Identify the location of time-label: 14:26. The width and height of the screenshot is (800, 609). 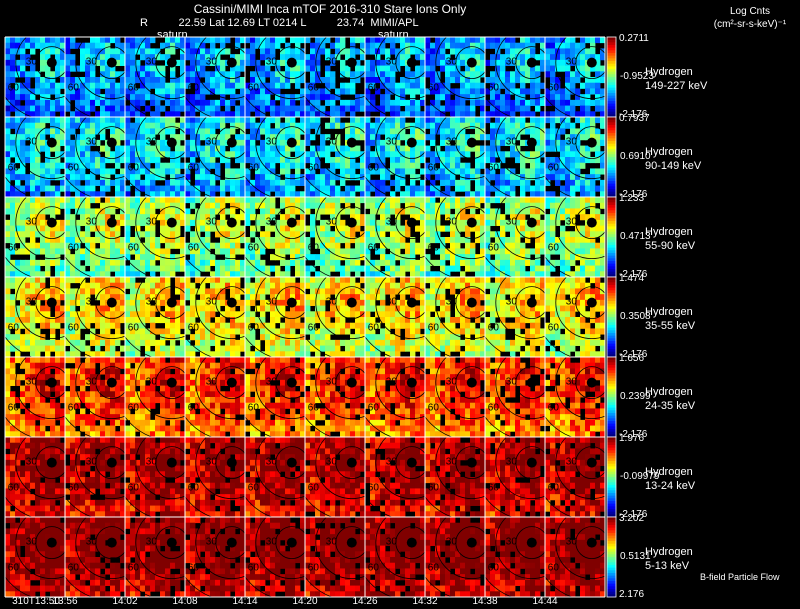
(365, 601).